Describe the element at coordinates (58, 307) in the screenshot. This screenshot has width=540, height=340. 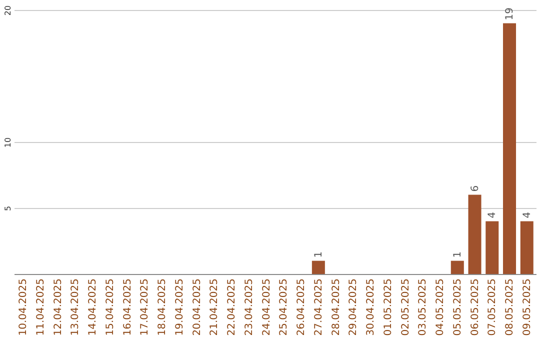
I see `x-tick-label: 12.04.2025` at that location.